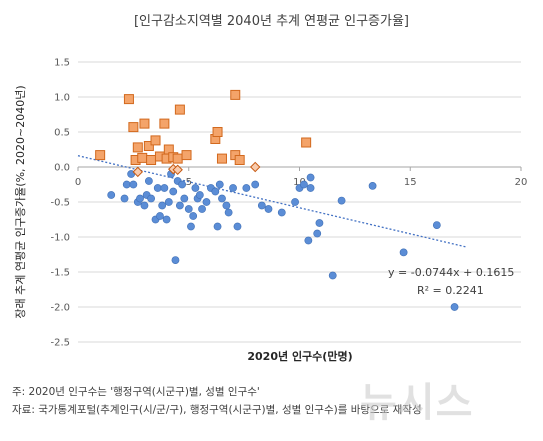  Describe the element at coordinates (136, 392) in the screenshot. I see `note-population: 주: 2020년 인구수는 '행정구역(시군구)별, 성별 인구수'` at that location.